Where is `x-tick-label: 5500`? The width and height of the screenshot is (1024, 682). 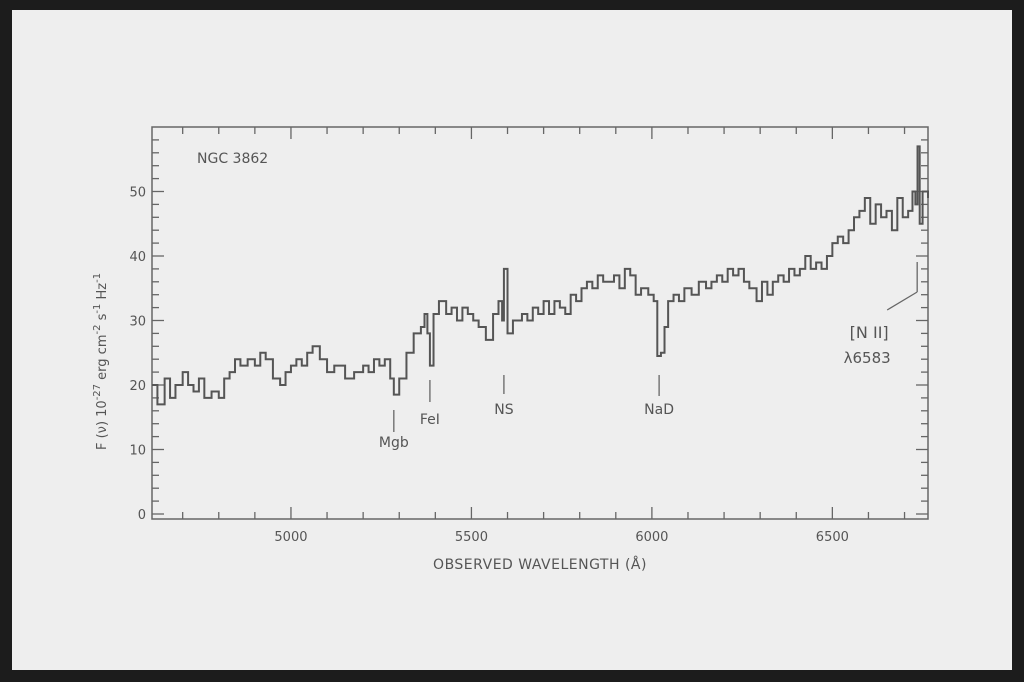
x-tick-label: 5500 is located at coordinates (471, 537).